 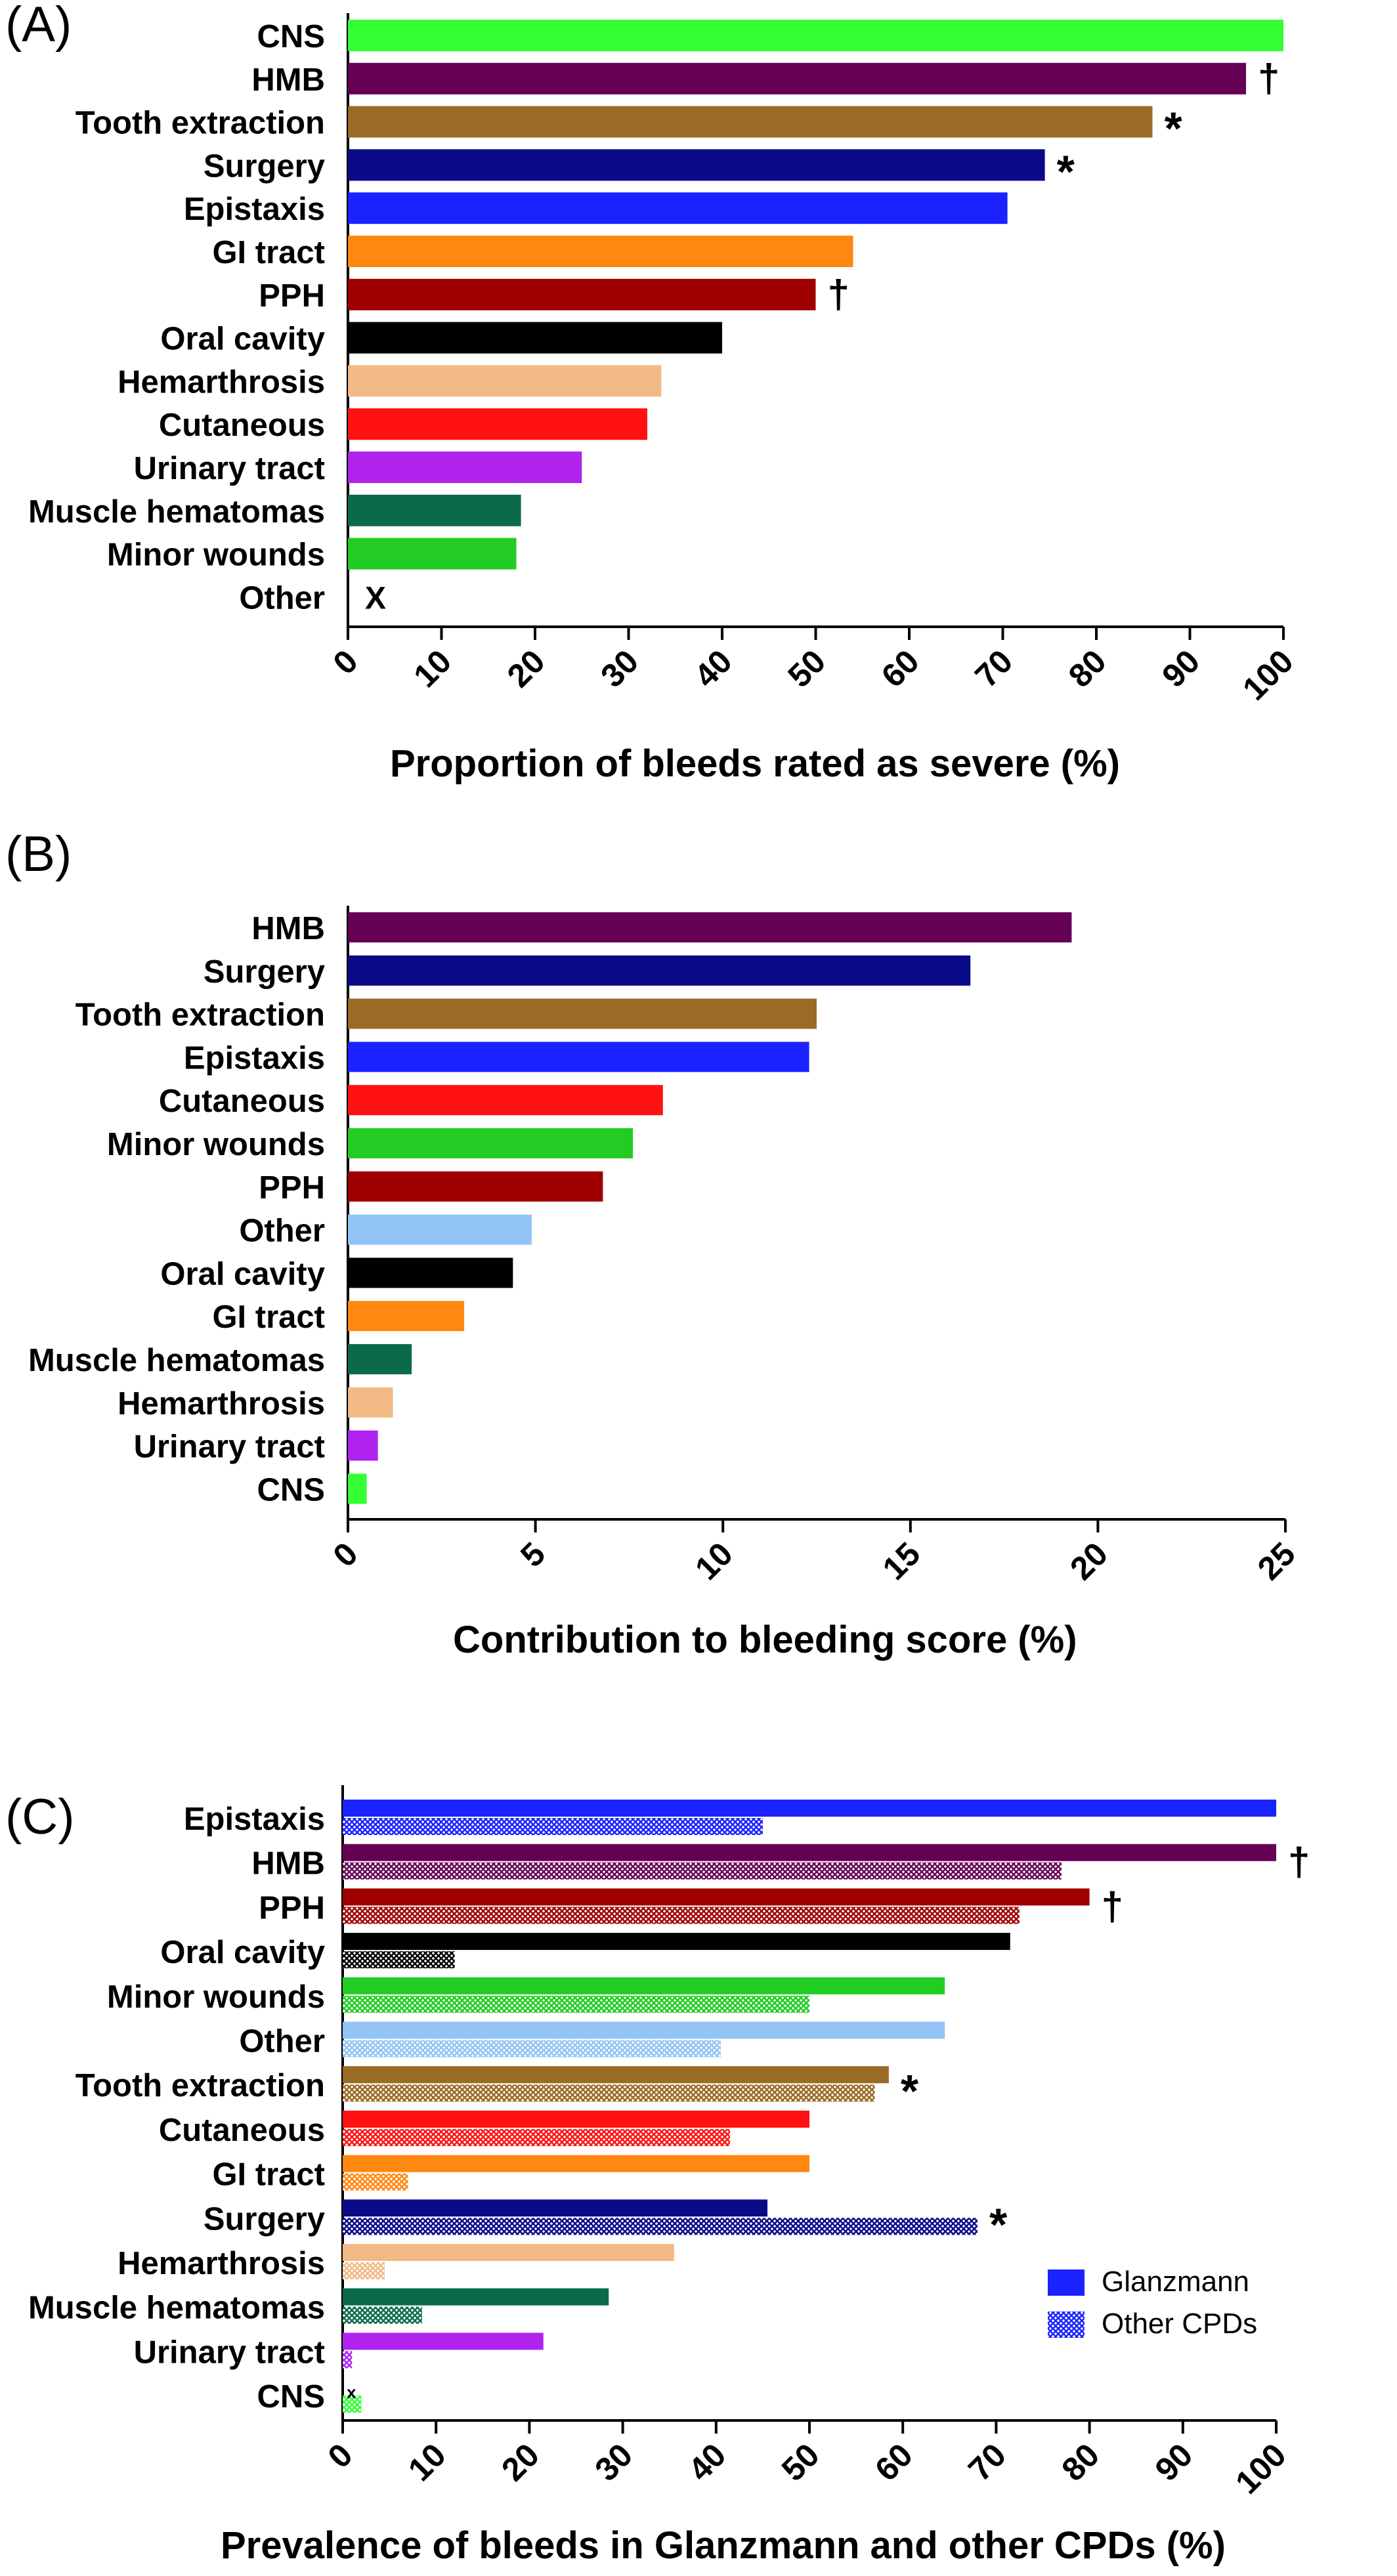 I want to click on x-tick-label: 90, so click(x=1181, y=668).